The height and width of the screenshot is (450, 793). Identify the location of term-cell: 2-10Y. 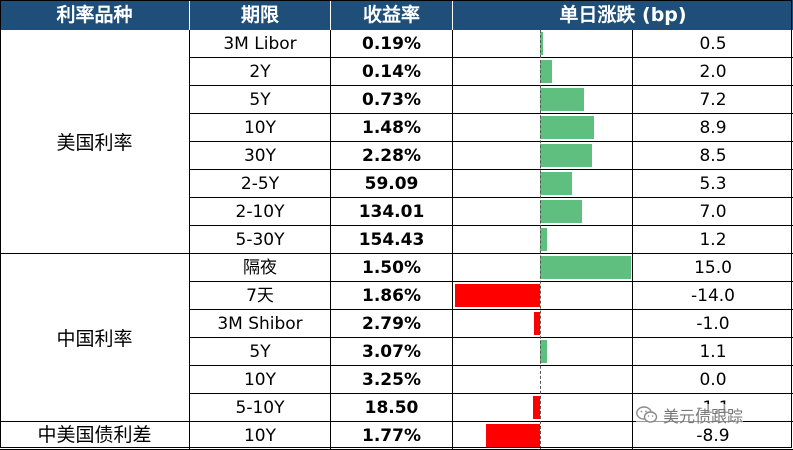
(260, 212).